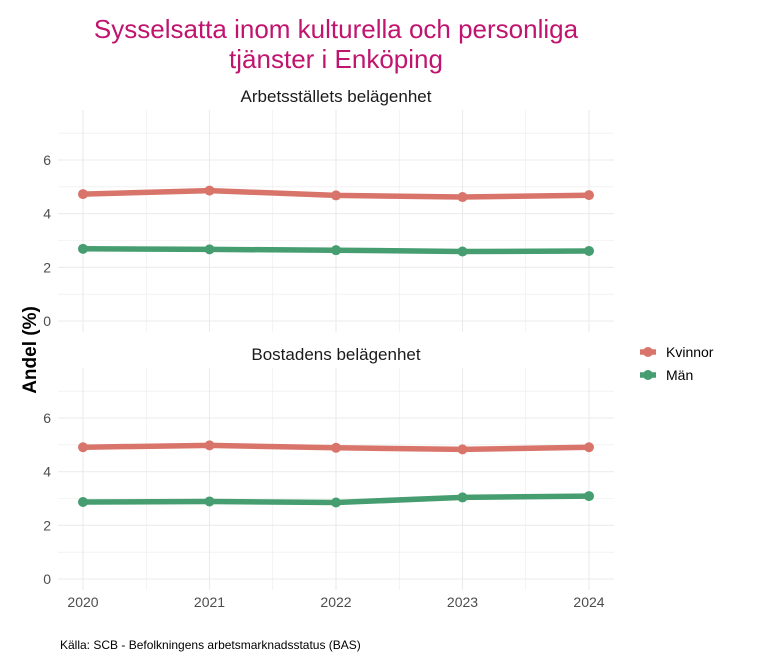 This screenshot has width=768, height=672. Describe the element at coordinates (690, 352) in the screenshot. I see `legend-label-kvinnor: Kvinnor` at that location.